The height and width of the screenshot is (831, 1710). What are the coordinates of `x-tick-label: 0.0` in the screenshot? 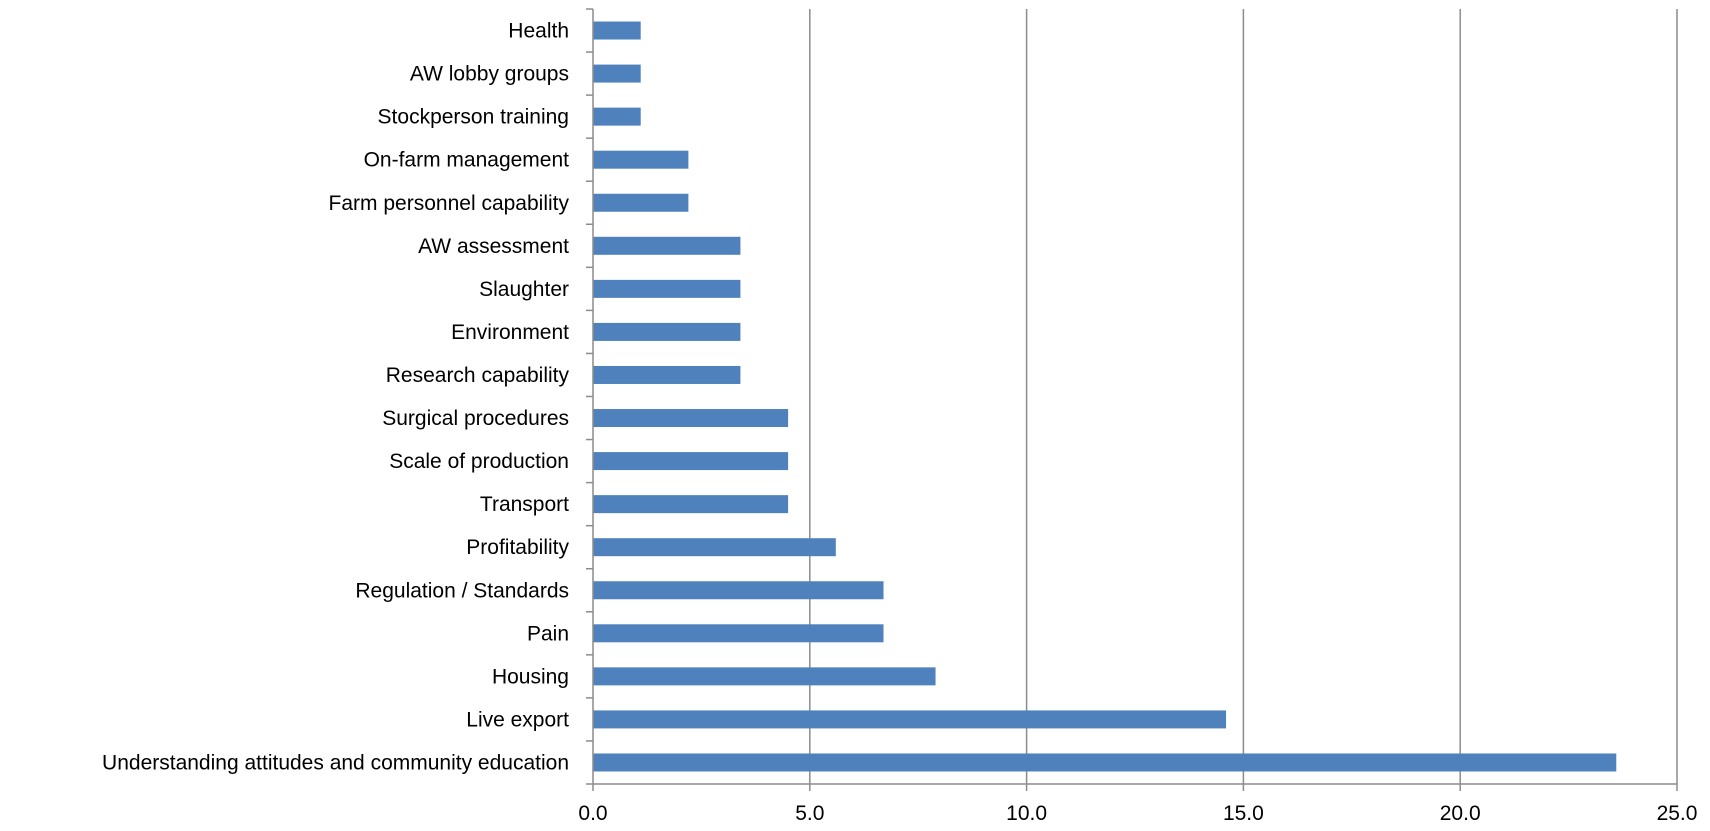 It's located at (592, 813).